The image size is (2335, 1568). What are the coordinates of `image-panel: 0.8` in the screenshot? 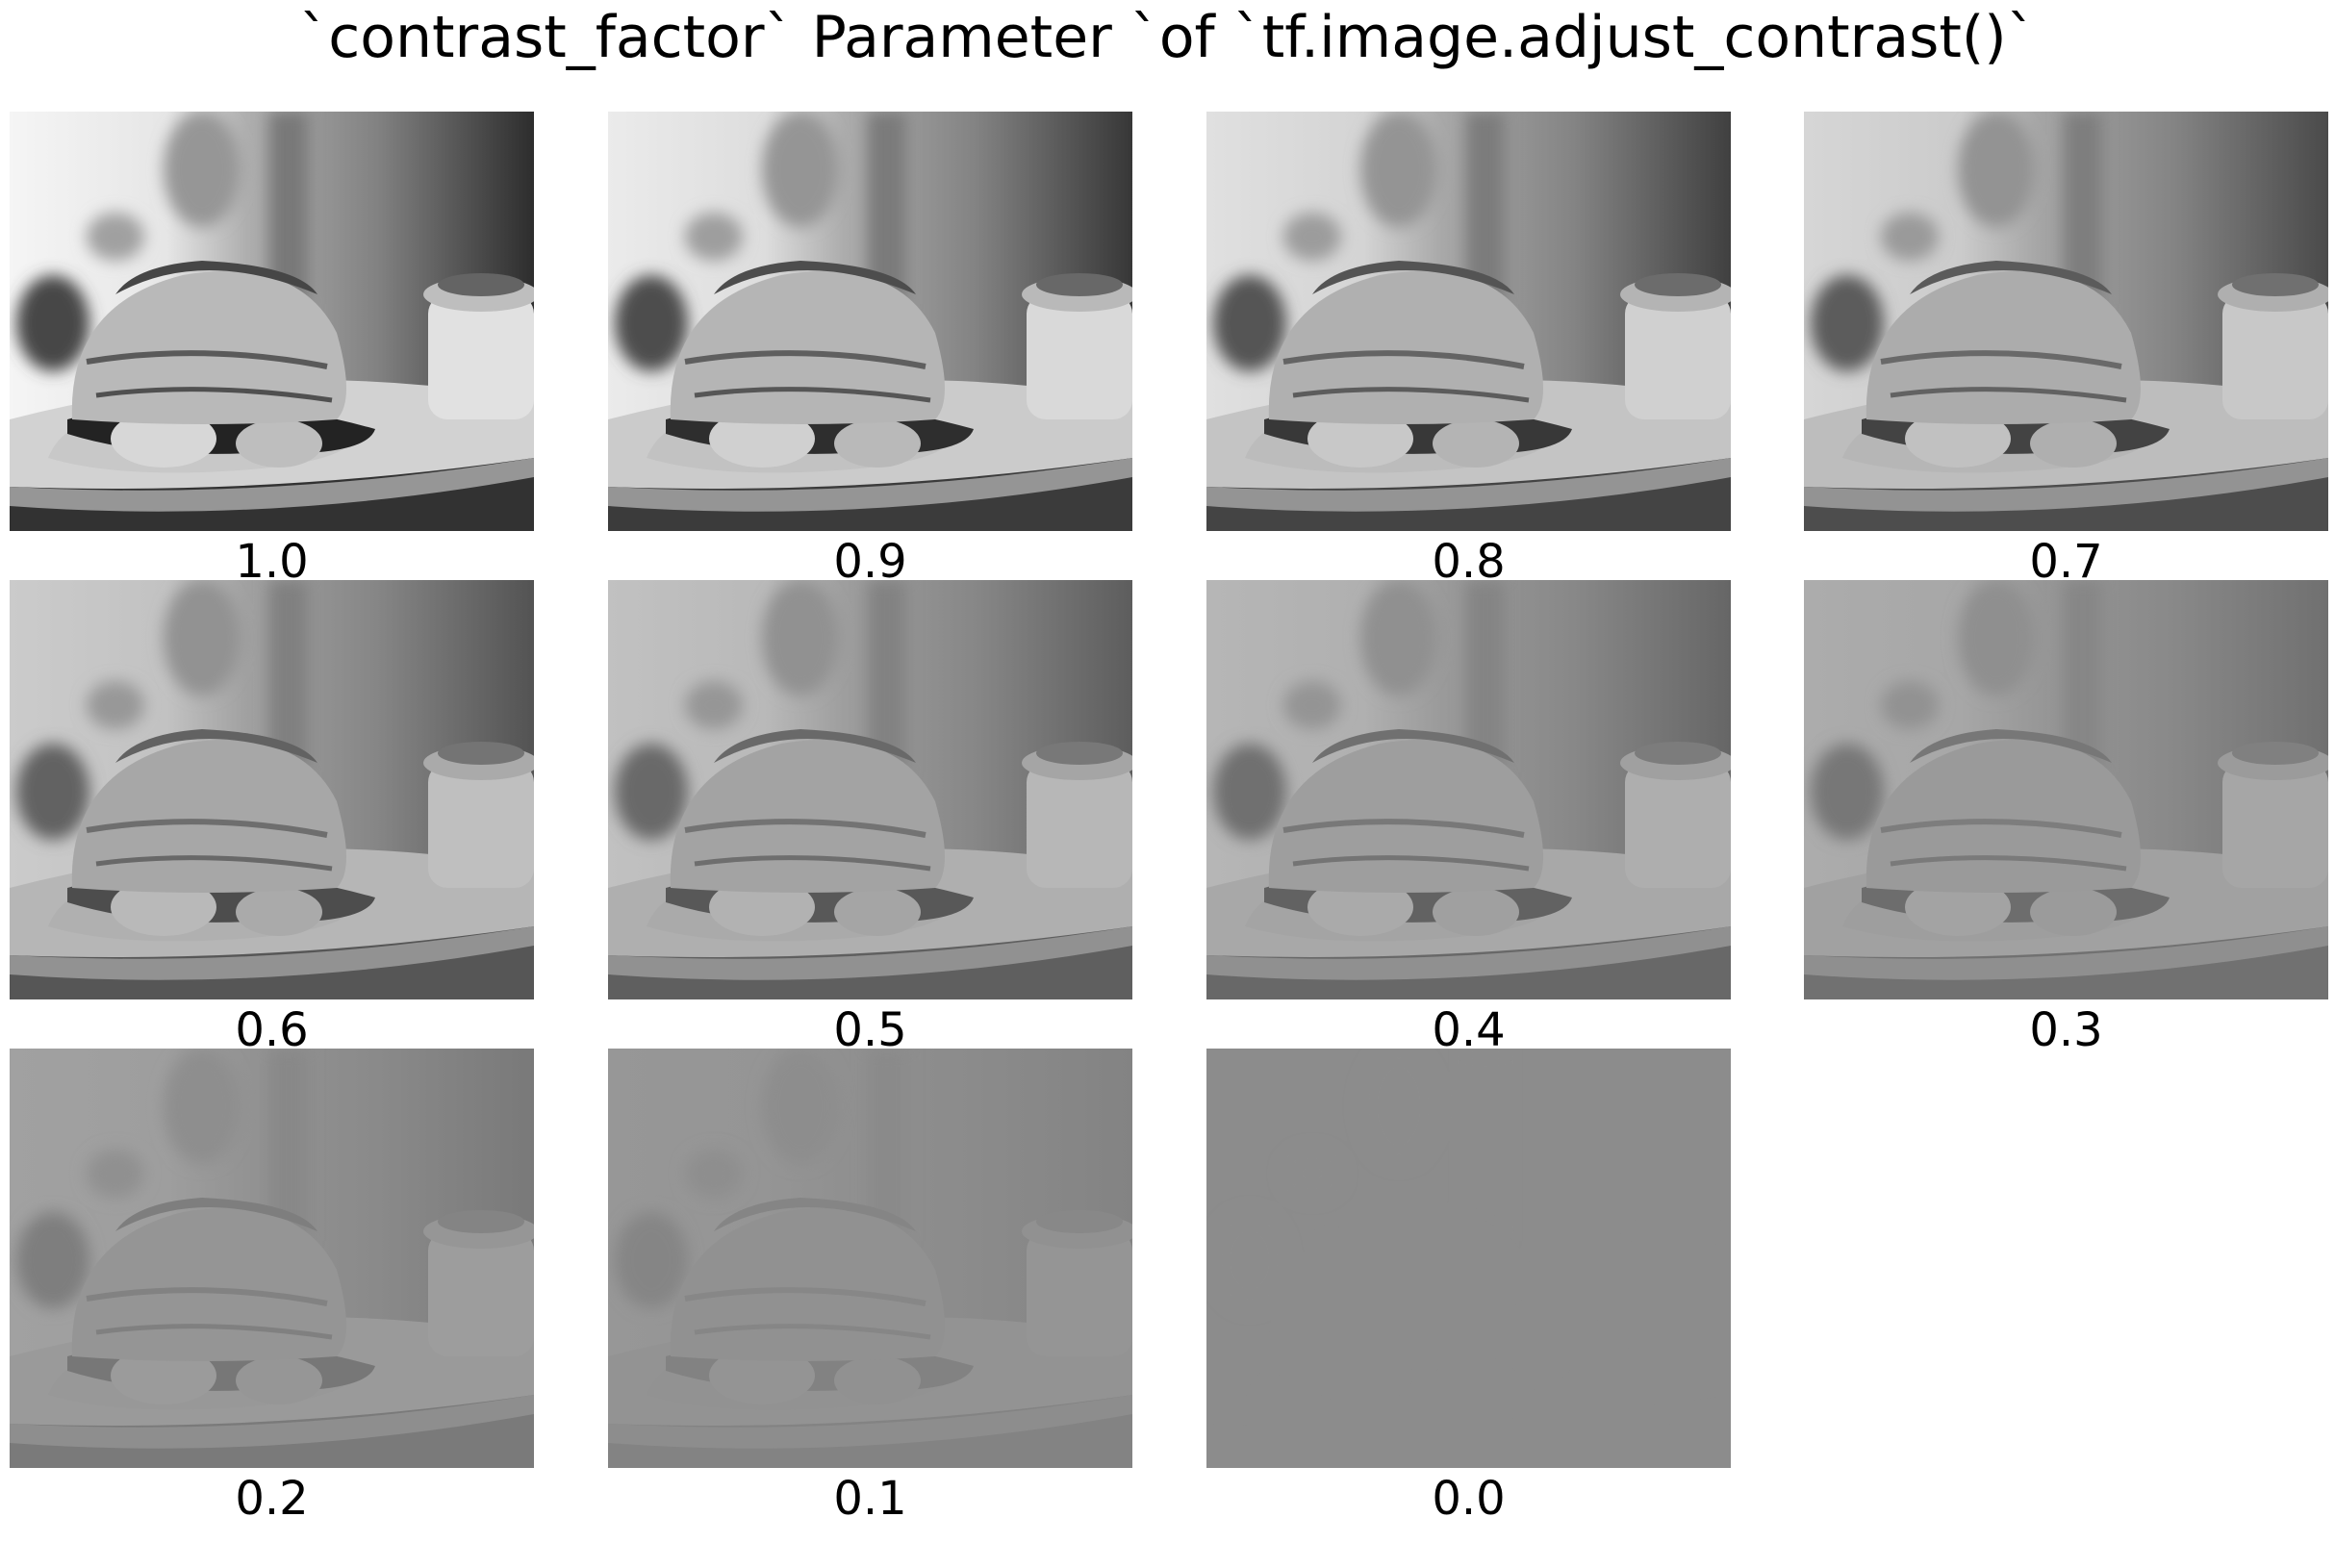 It's located at (1471, 371).